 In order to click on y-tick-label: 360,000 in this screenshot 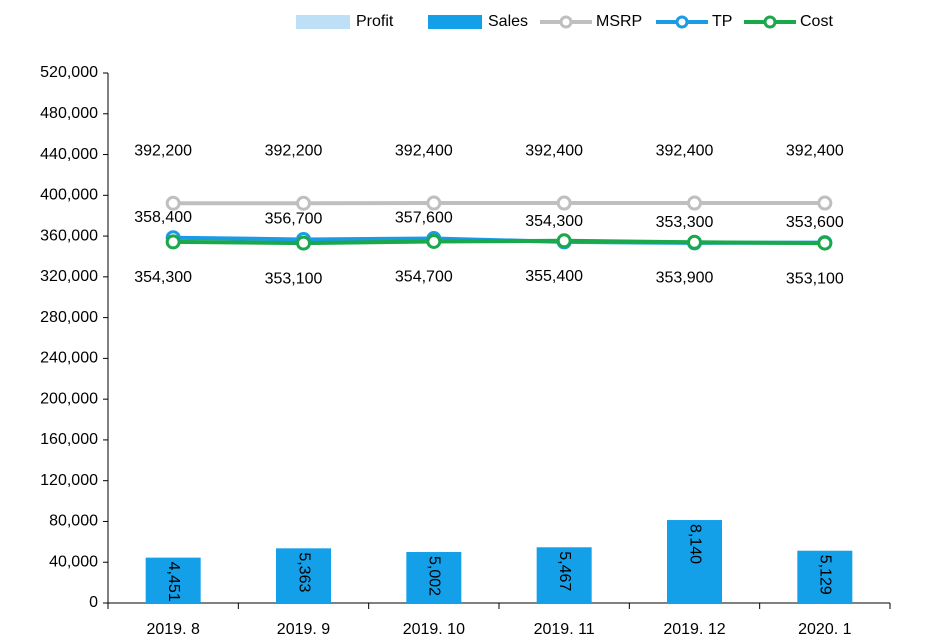, I will do `click(69, 235)`.